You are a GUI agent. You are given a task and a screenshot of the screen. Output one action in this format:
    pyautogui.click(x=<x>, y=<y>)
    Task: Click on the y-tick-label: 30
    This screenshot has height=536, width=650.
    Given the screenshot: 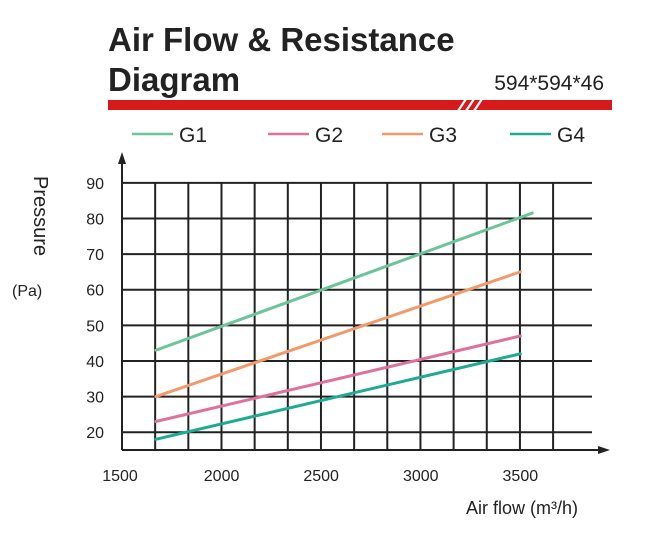 What is the action you would take?
    pyautogui.click(x=95, y=398)
    